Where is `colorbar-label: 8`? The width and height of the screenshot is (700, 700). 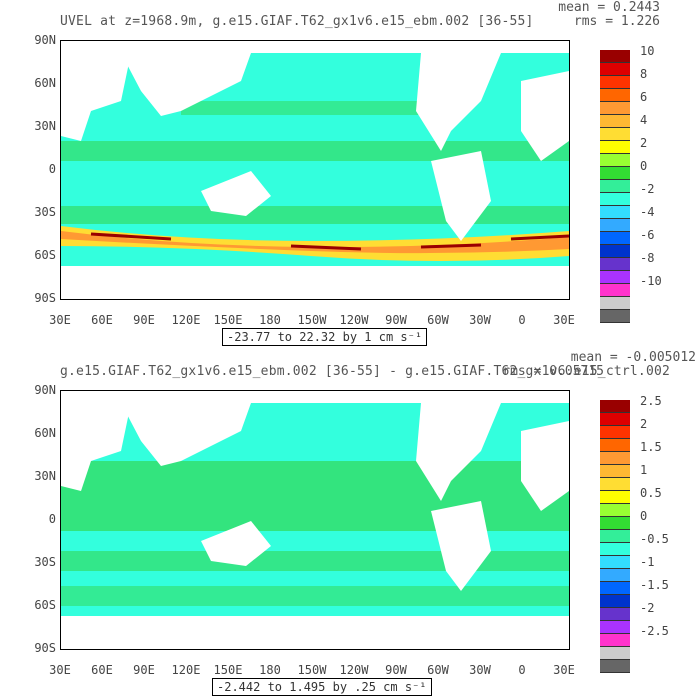 colorbar-label: 8 is located at coordinates (644, 74).